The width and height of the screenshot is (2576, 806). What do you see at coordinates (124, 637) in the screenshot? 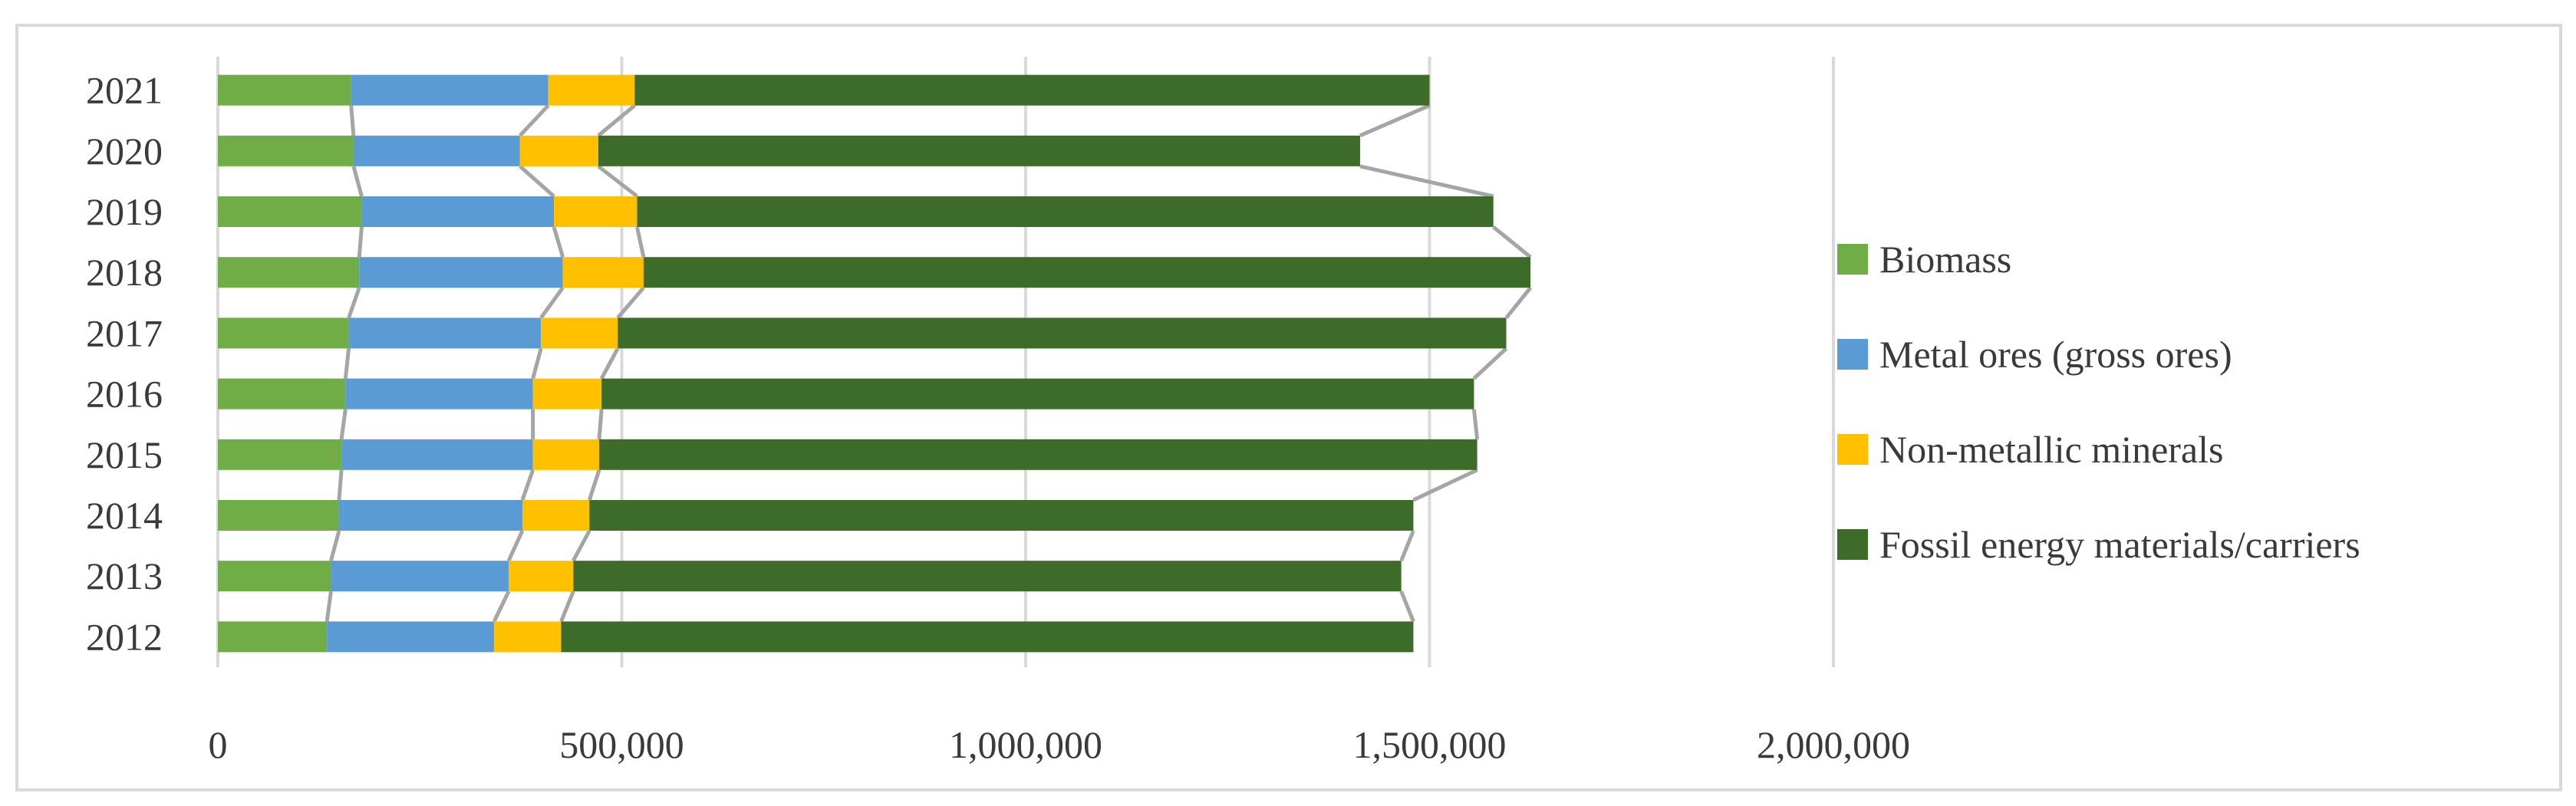
I see `y-tick-label: 2012` at bounding box center [124, 637].